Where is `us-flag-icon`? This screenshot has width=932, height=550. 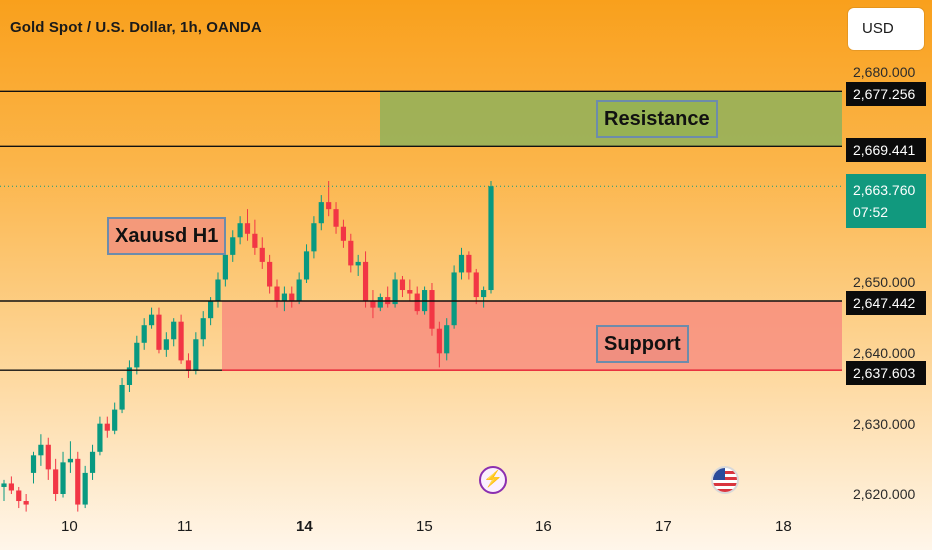 us-flag-icon is located at coordinates (725, 480).